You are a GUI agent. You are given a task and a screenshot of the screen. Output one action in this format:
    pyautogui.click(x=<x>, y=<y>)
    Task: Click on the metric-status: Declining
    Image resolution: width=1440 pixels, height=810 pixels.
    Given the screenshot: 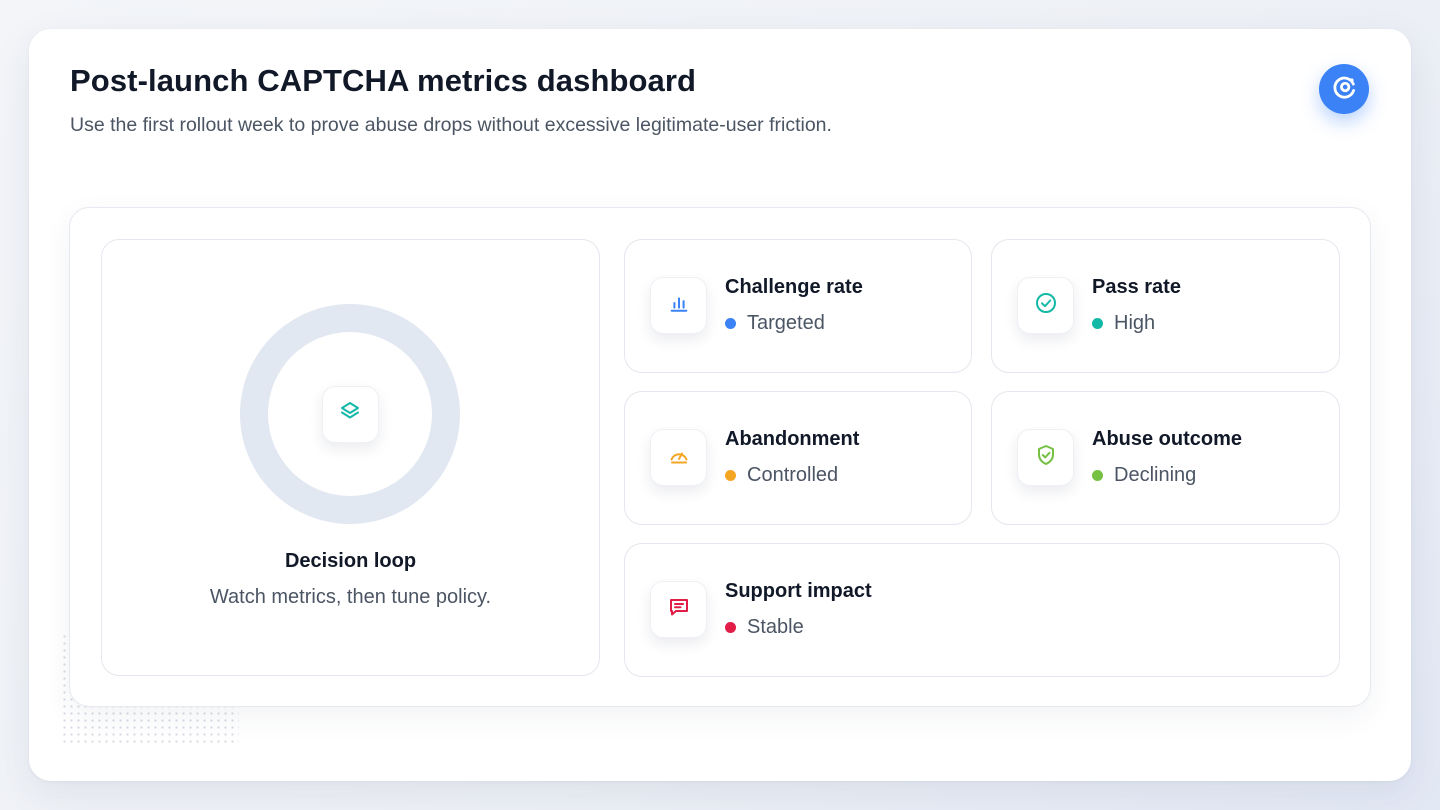 What is the action you would take?
    pyautogui.click(x=1144, y=475)
    